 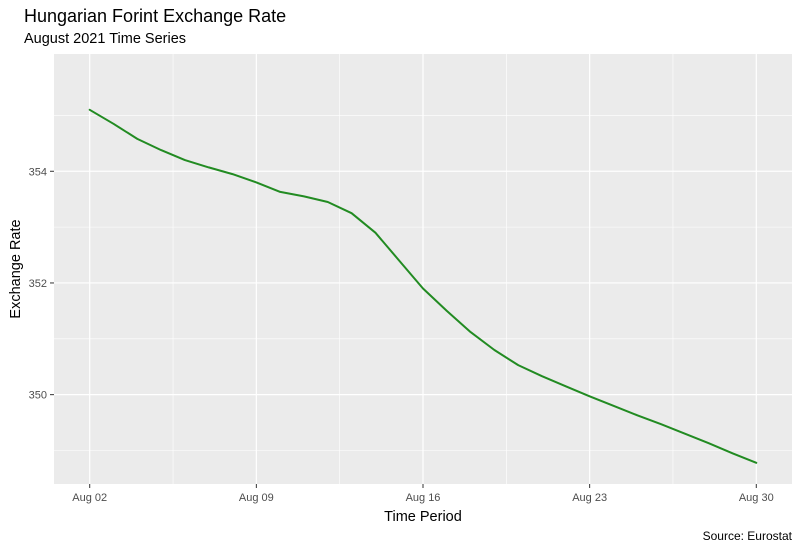 What do you see at coordinates (155, 16) in the screenshot?
I see `chart-title: Hungarian Forint Exchange Rate` at bounding box center [155, 16].